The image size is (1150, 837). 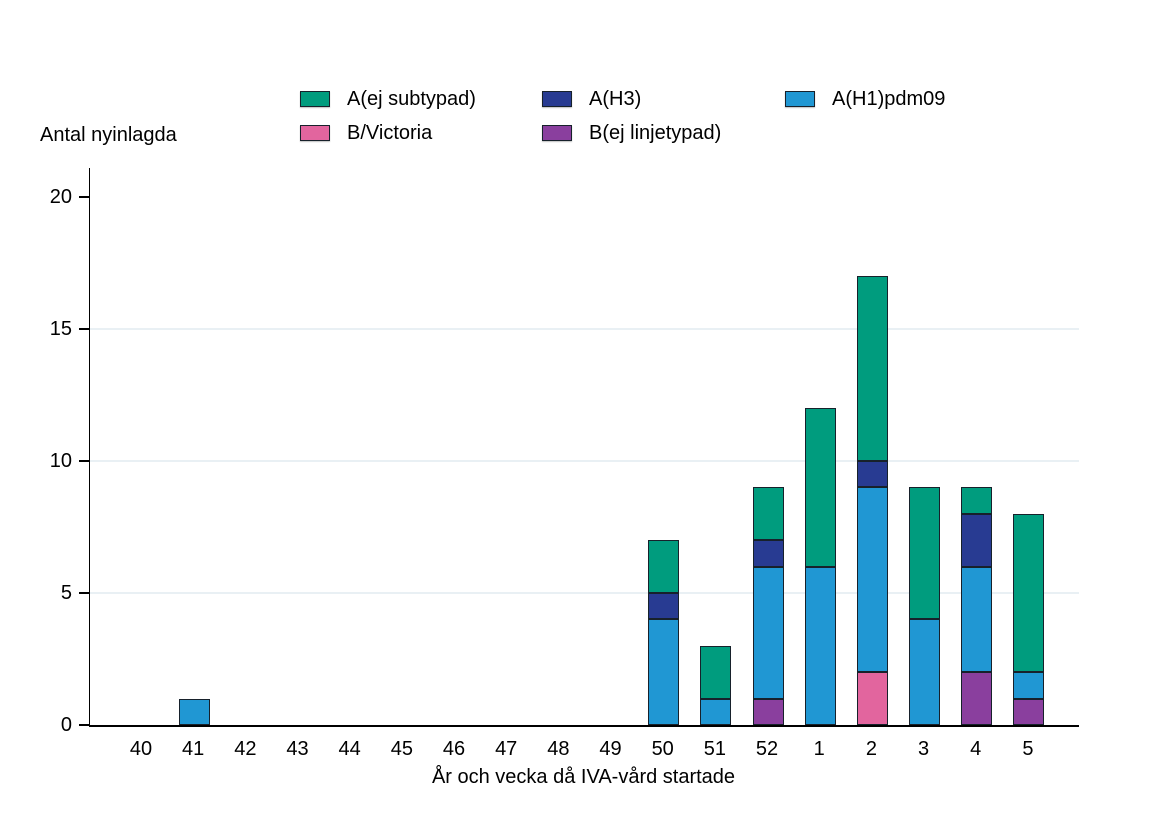 I want to click on legend-item-a-h1-pdm09: A(H1)pdm09, so click(x=865, y=98).